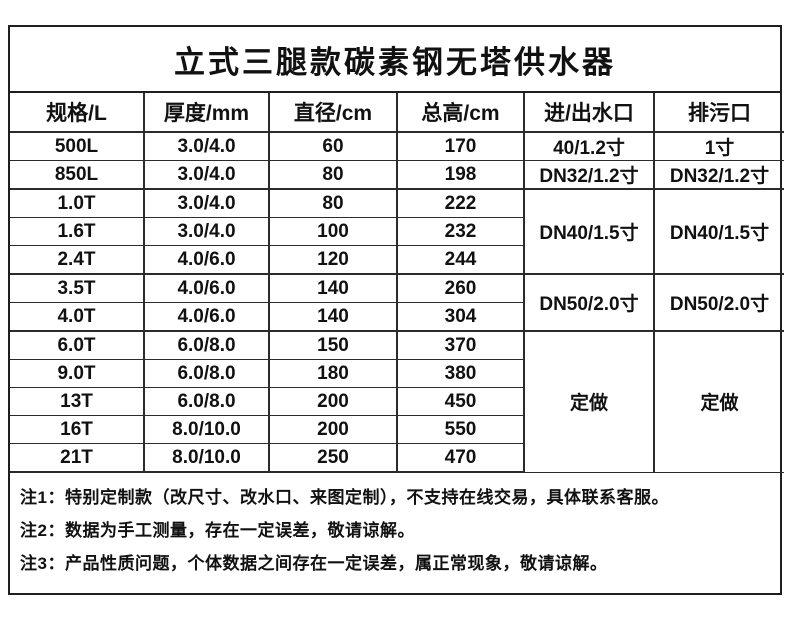  What do you see at coordinates (460, 113) in the screenshot?
I see `column-header: 总高/cm` at bounding box center [460, 113].